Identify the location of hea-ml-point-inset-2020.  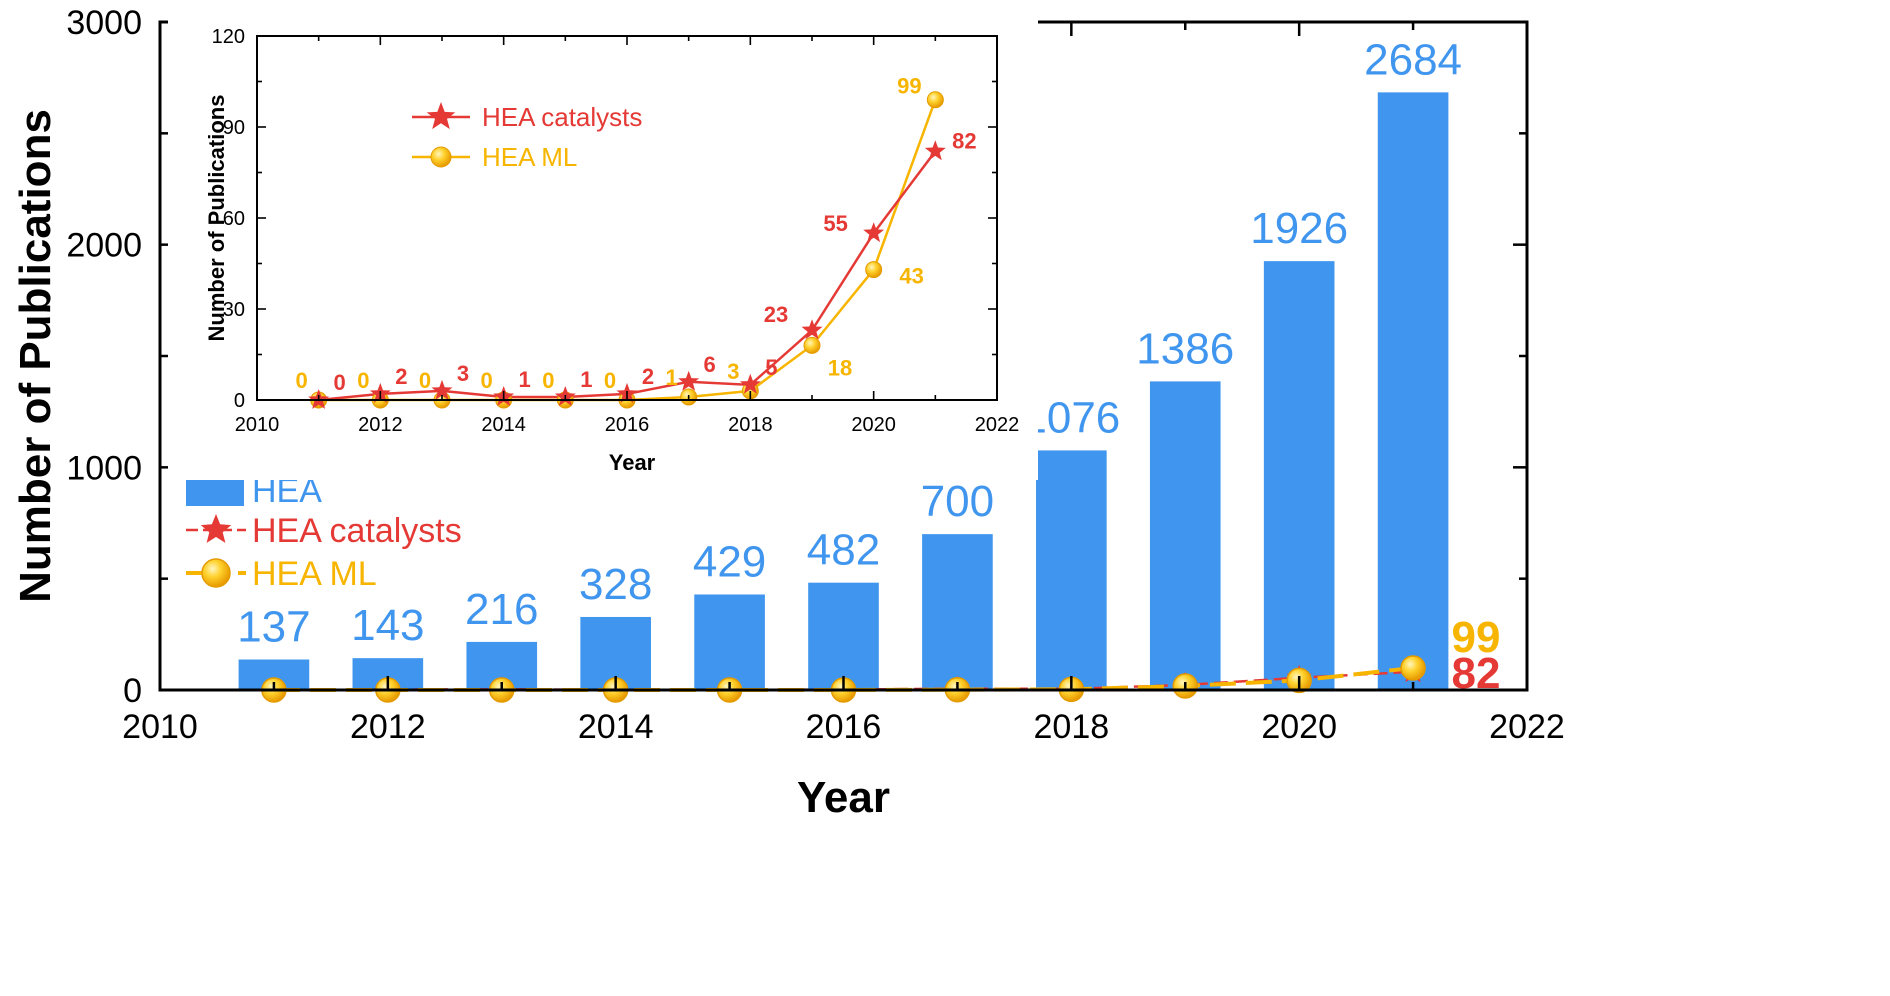
(874, 270).